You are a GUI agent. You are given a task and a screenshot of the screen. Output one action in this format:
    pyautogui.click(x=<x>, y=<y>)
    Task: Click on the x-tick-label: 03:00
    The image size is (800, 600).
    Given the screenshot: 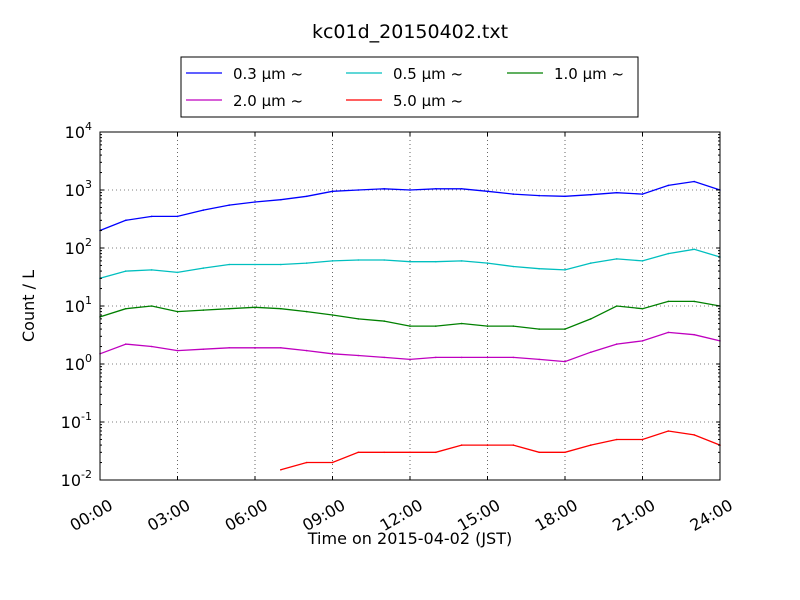 What is the action you would take?
    pyautogui.click(x=168, y=515)
    